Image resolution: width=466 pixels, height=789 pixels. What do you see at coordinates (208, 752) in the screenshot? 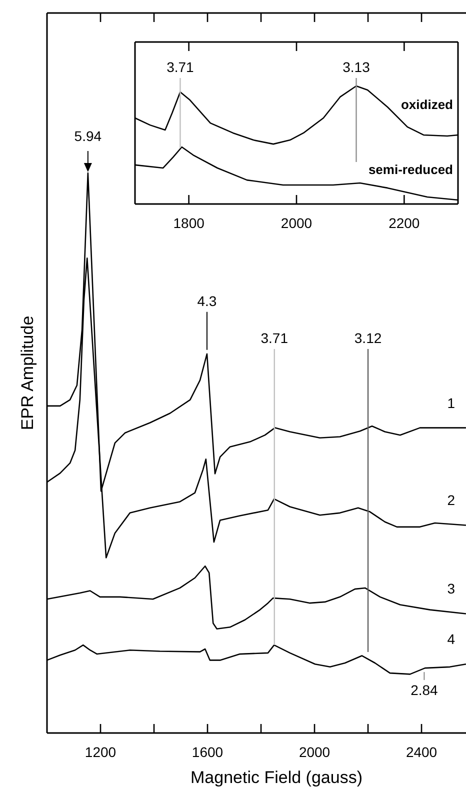
I see `x-tick-label: 1600` at bounding box center [208, 752].